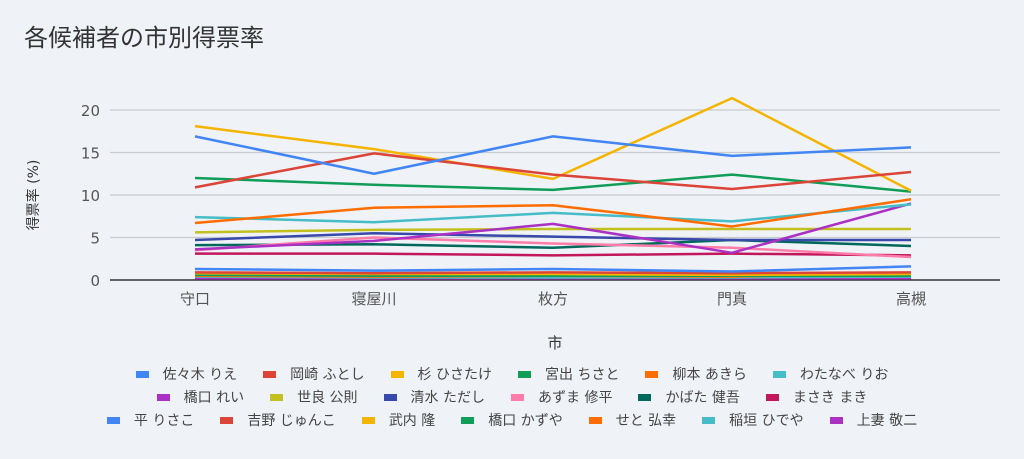 The image size is (1024, 459). I want to click on legend-item: 上妻 敬二, so click(873, 420).